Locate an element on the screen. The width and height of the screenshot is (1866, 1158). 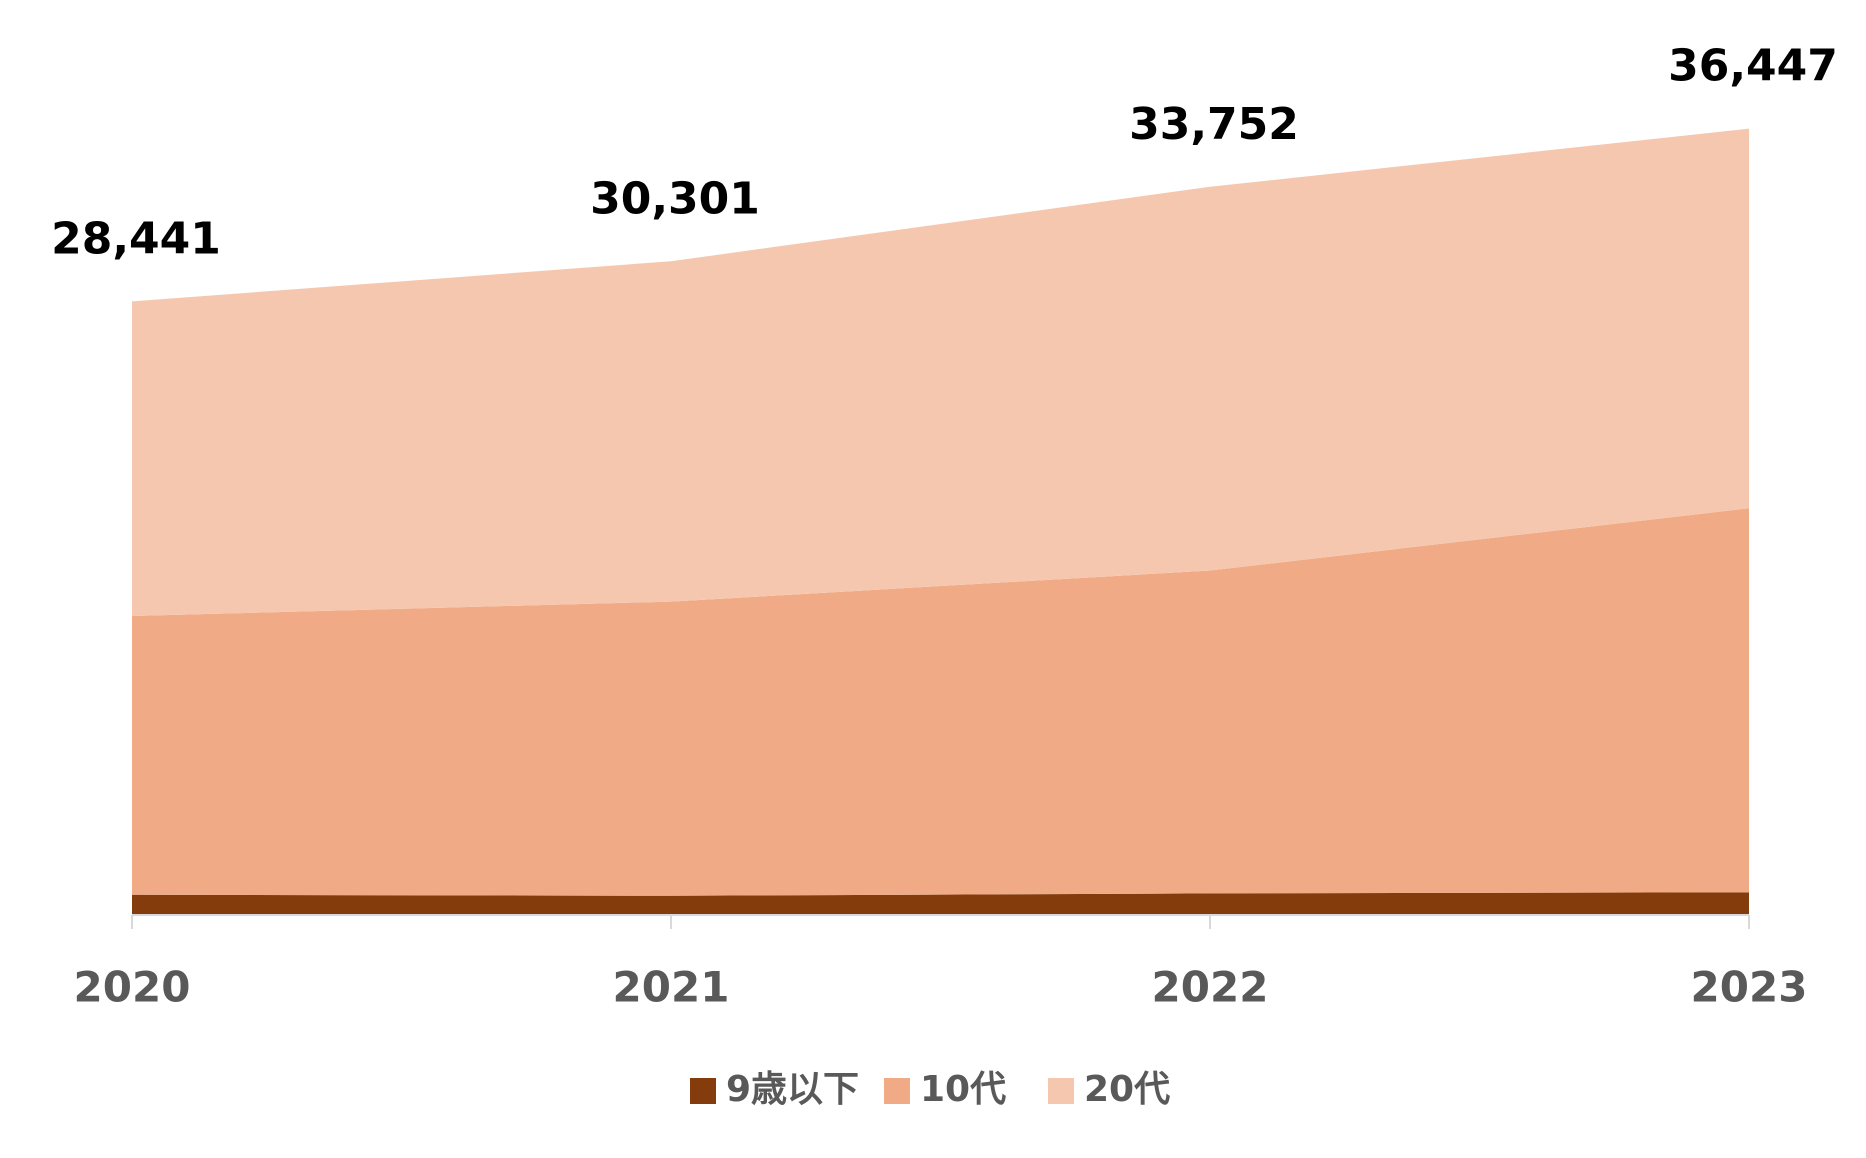
x-tick-label: 2023 is located at coordinates (1749, 987).